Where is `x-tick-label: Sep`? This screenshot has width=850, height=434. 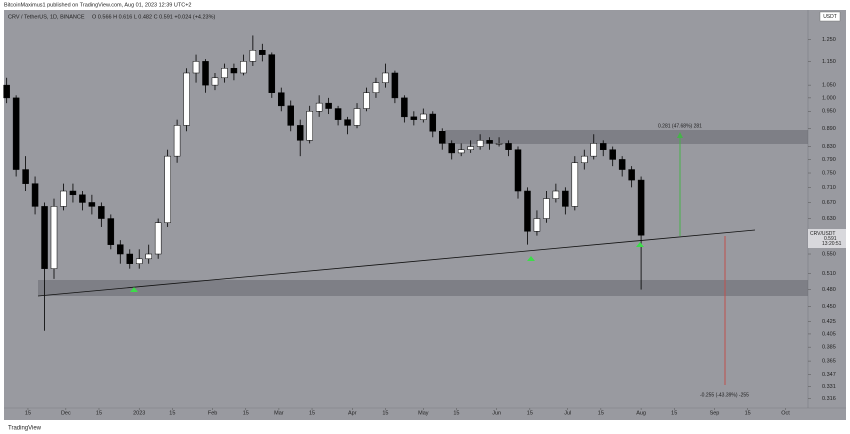 x-tick-label: Sep is located at coordinates (715, 413).